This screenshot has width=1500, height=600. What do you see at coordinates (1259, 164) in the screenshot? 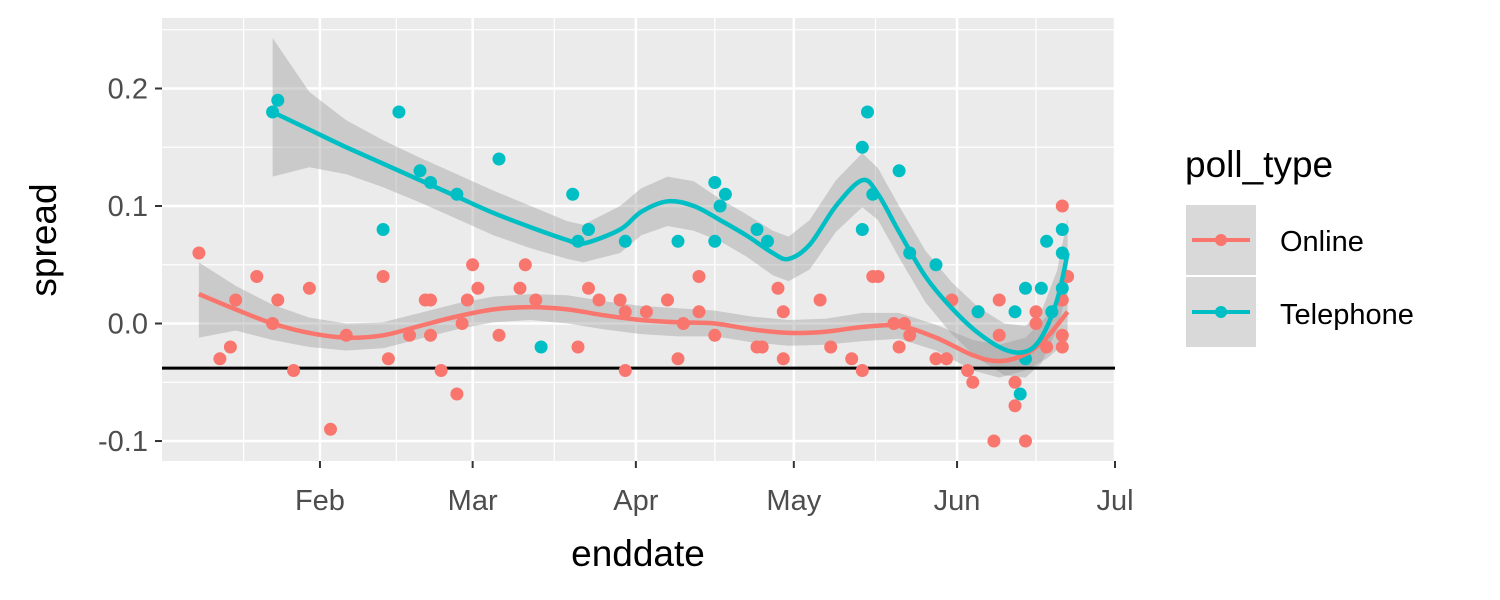
I see `legend-title: poll_type` at bounding box center [1259, 164].